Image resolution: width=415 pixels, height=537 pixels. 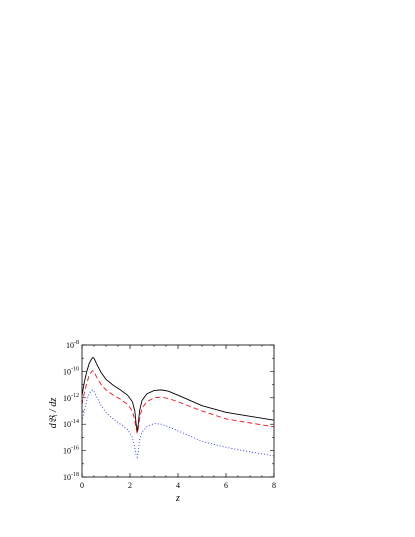 What do you see at coordinates (75, 449) in the screenshot?
I see `y-tick-label-exponent: -16` at bounding box center [75, 449].